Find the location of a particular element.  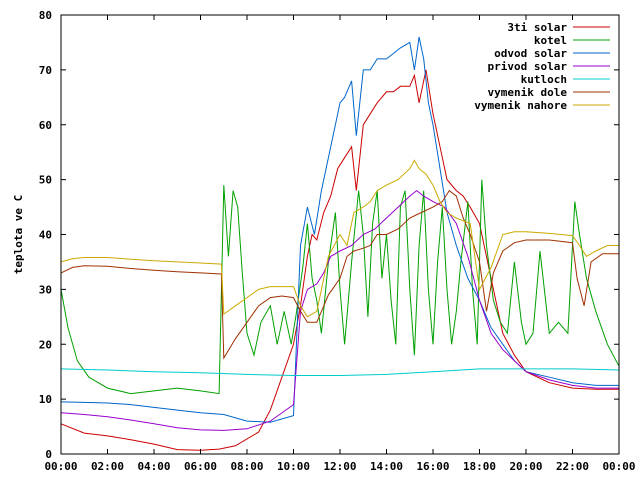

legend-label: odvod solar is located at coordinates (530, 53).